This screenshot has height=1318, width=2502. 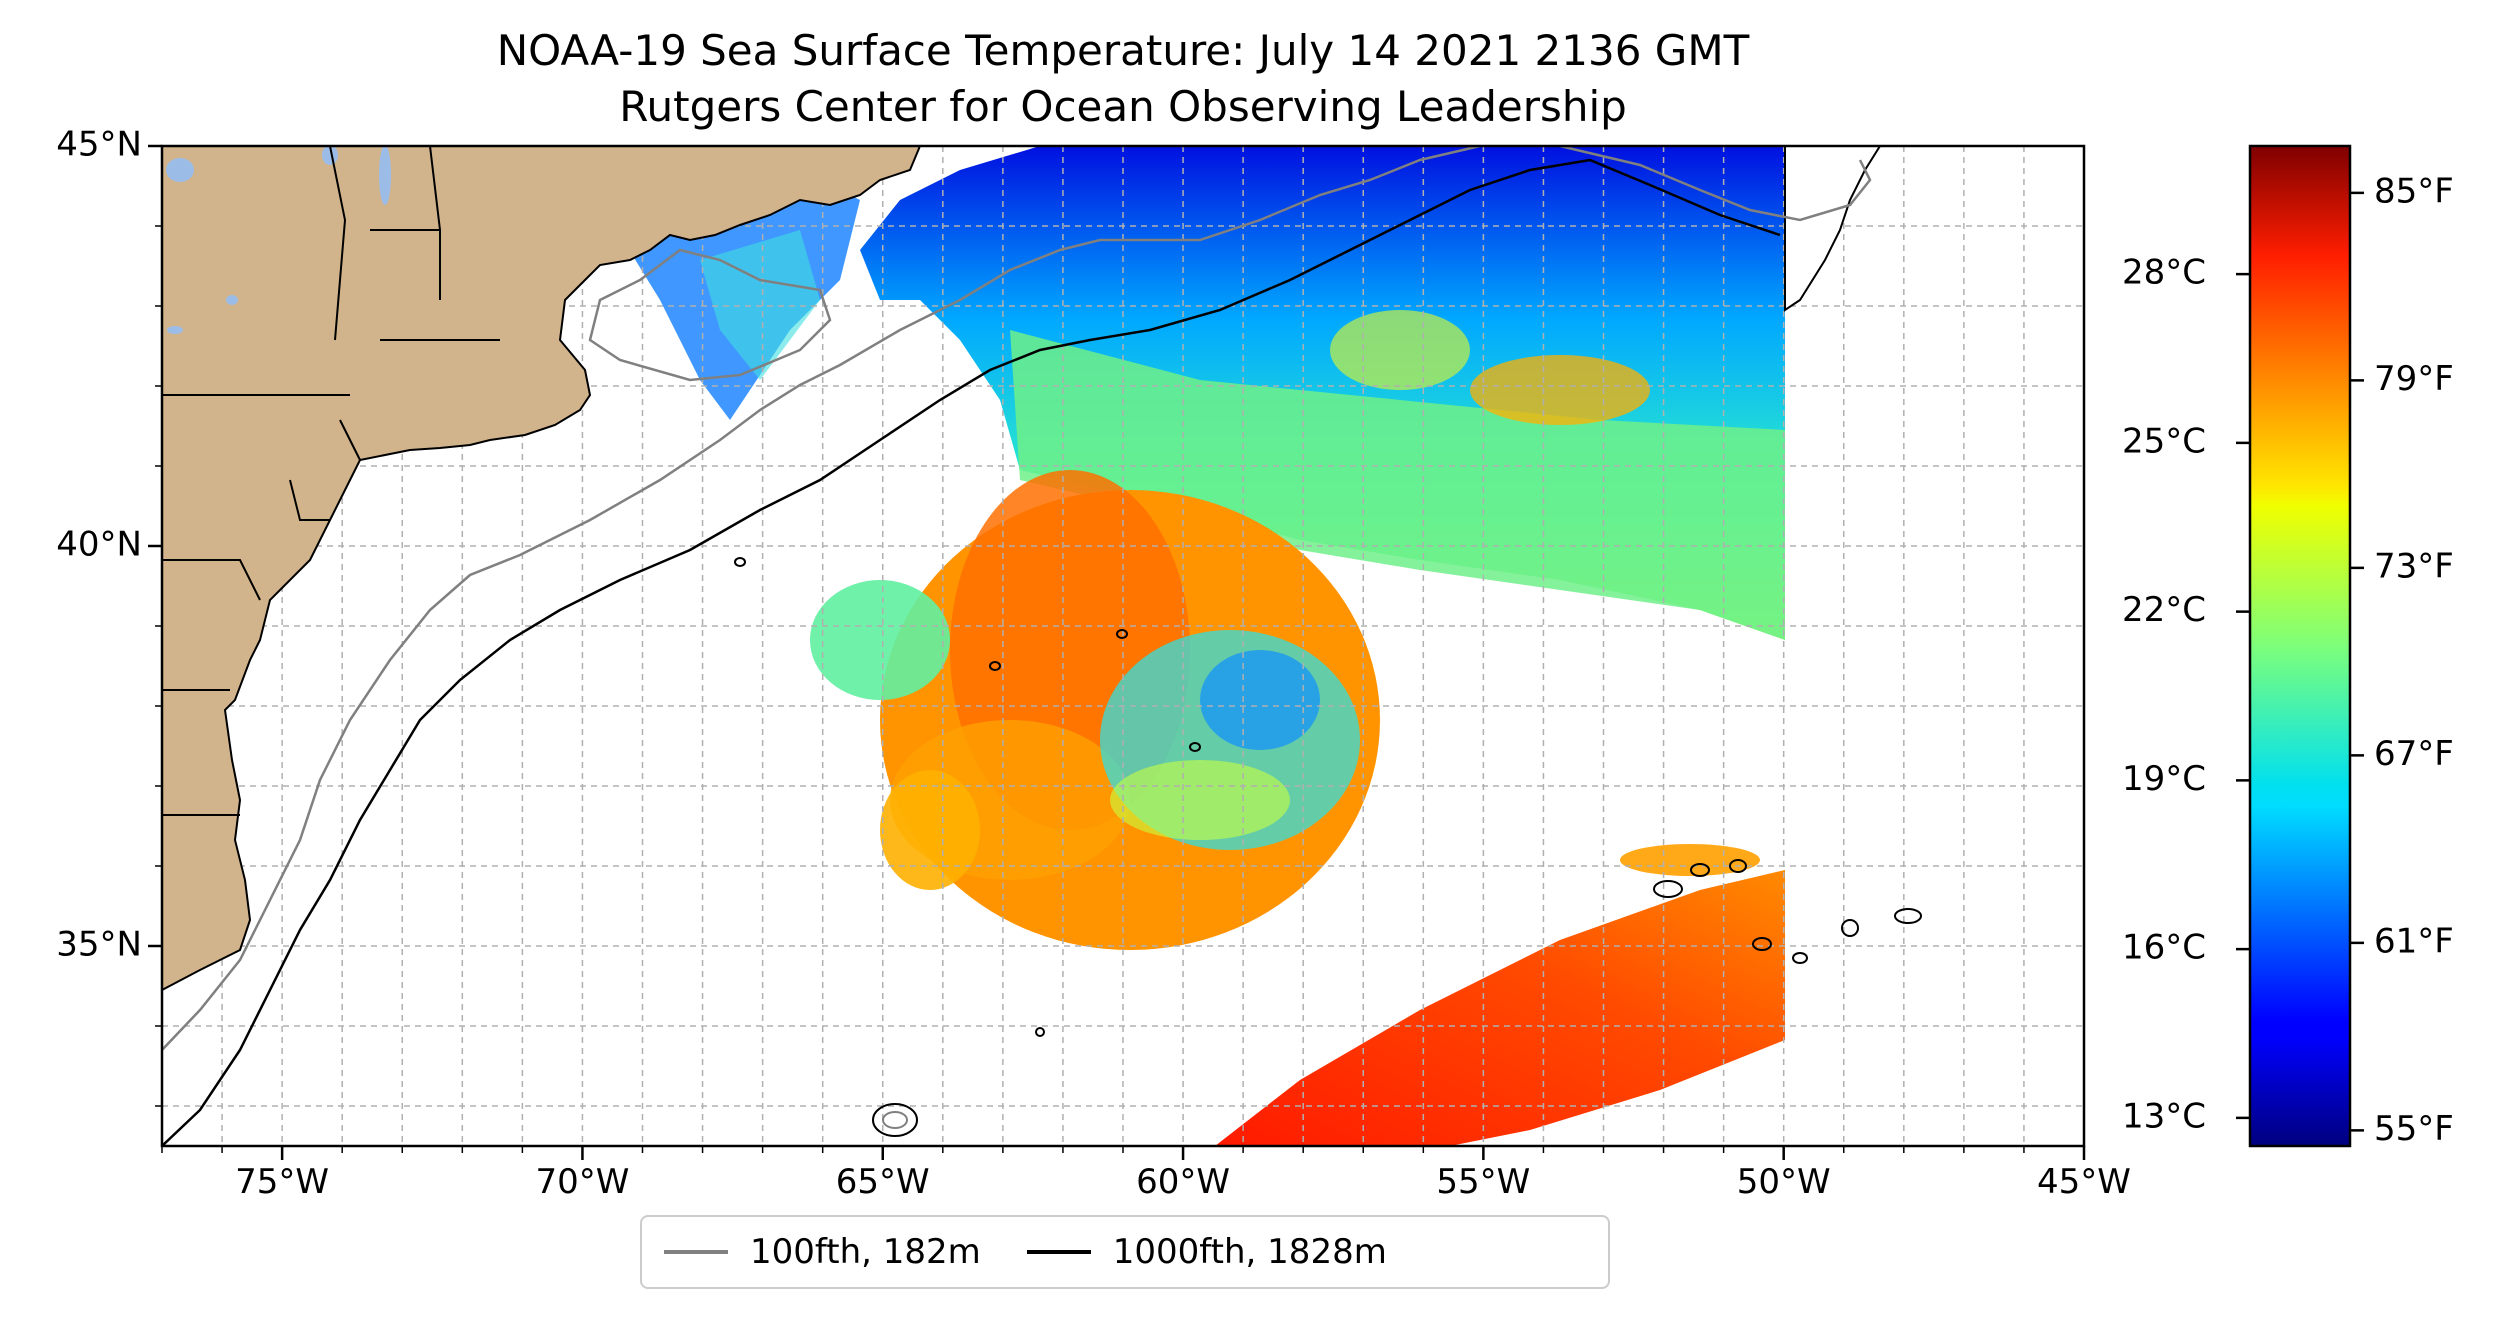 I want to click on cb-label-f: 61°F, so click(x=2414, y=941).